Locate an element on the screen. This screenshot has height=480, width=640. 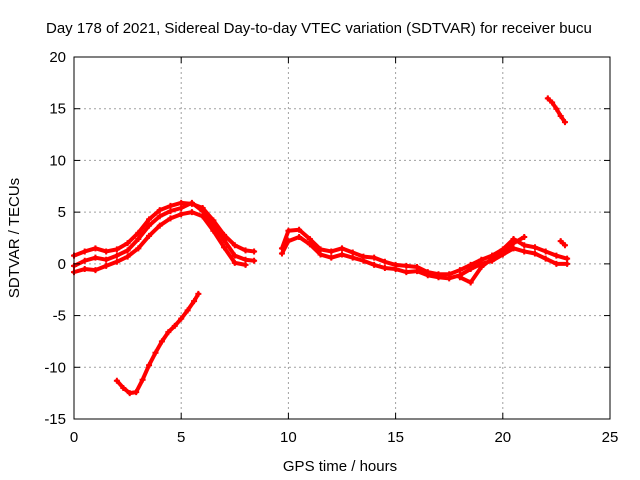
series-trace-i is located at coordinates (562, 243).